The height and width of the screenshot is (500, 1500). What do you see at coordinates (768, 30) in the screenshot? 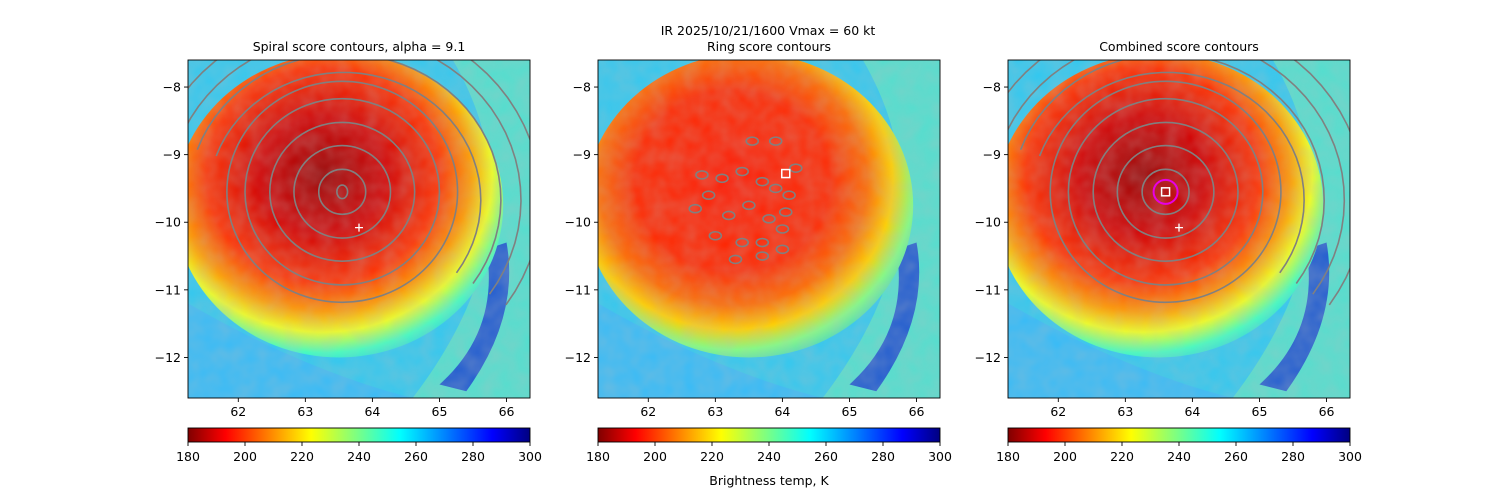
I see `figure-suptitle: IR 2025/10/21/1600 Vmax = 60 kt` at bounding box center [768, 30].